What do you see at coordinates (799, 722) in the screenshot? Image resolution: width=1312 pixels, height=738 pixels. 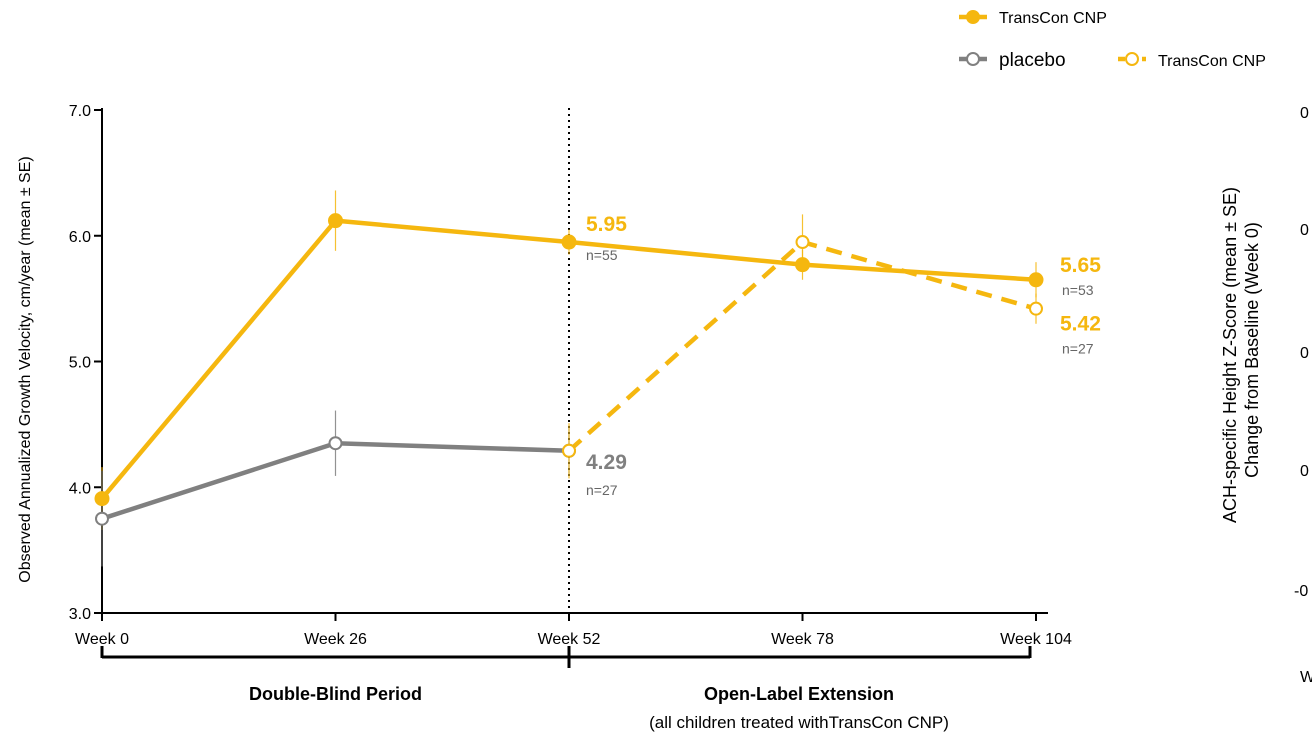 I see `period-sublabel: (all children treated withTransCon CNP)` at bounding box center [799, 722].